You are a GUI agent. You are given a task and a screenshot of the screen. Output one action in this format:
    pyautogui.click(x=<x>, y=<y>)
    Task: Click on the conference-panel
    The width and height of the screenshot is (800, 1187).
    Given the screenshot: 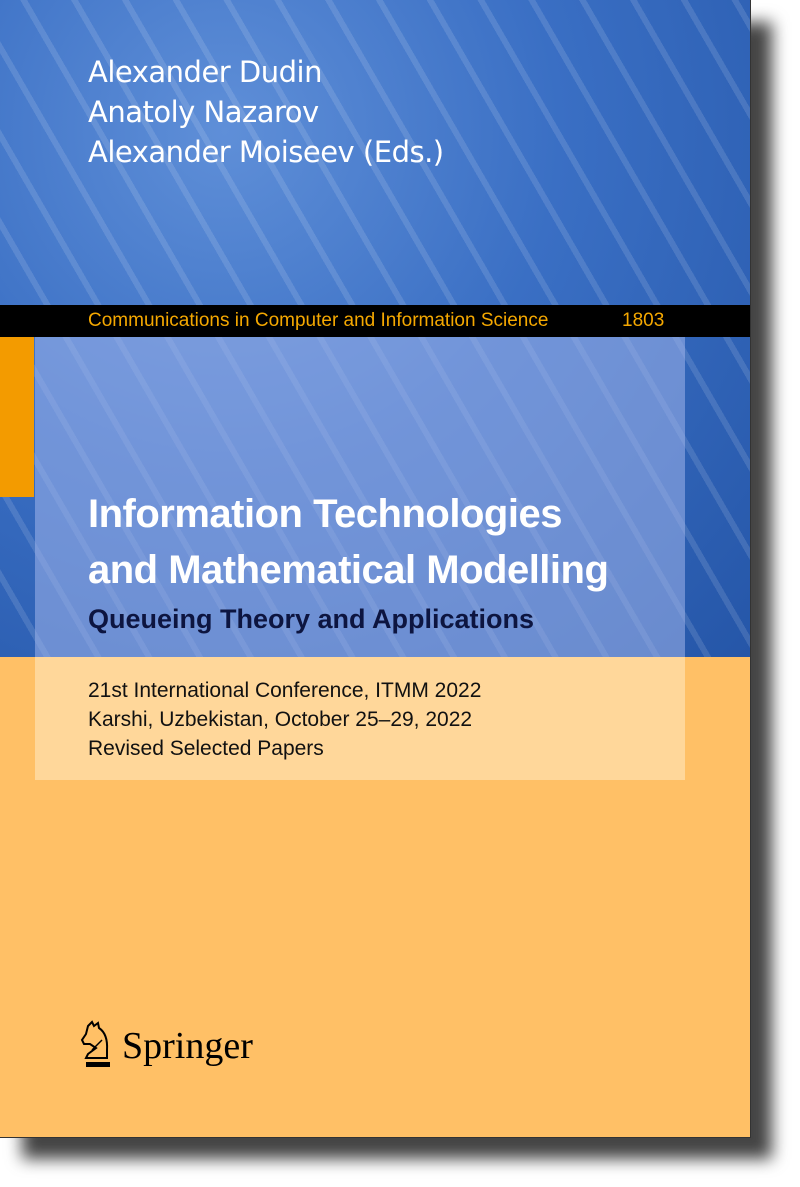 What is the action you would take?
    pyautogui.click(x=360, y=718)
    